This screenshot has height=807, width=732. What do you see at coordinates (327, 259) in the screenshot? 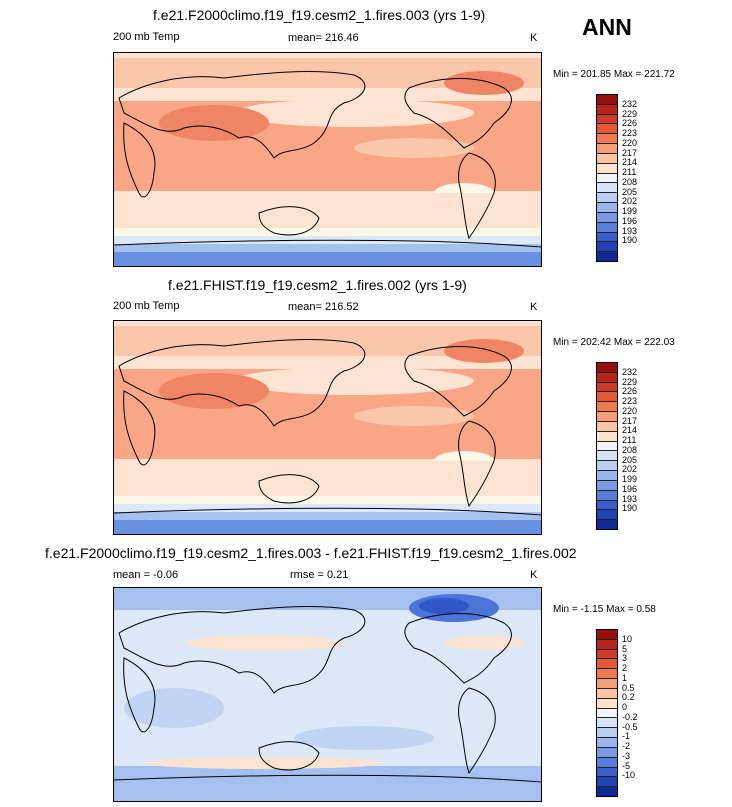
I see `field-band-polar3` at bounding box center [327, 259].